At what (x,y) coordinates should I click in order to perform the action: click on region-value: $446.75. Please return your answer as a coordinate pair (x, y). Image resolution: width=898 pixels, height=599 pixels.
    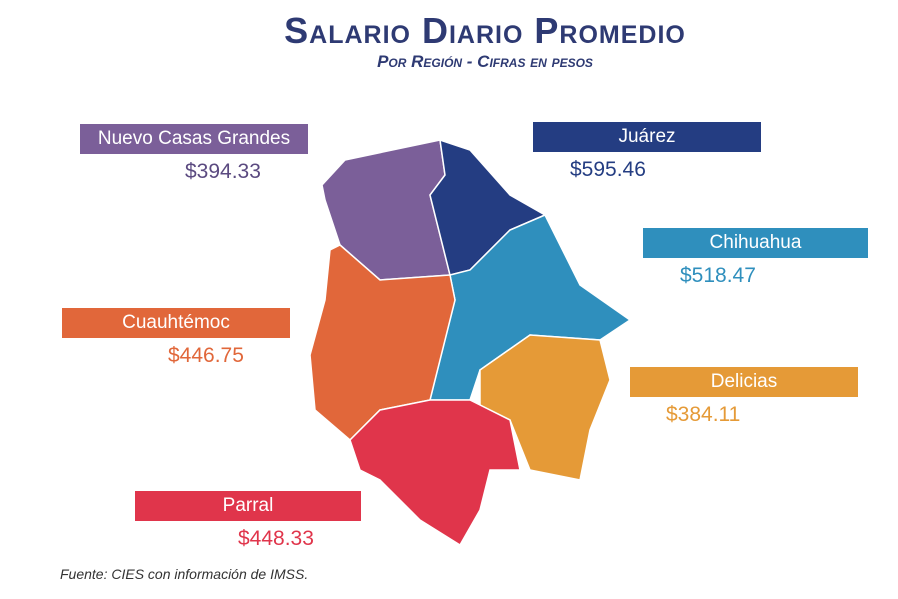
    Looking at the image, I should click on (206, 355).